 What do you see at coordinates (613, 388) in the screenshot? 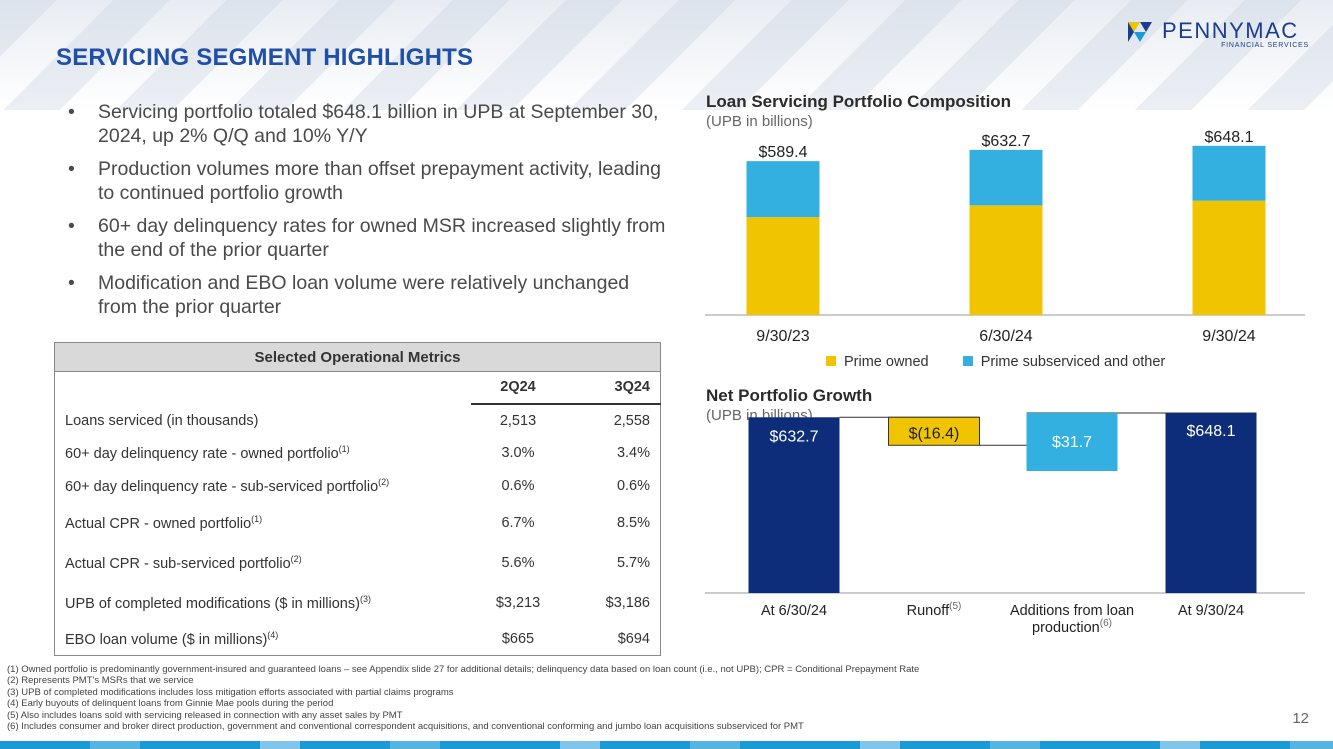
I see `column-header-3q24: 3Q24` at bounding box center [613, 388].